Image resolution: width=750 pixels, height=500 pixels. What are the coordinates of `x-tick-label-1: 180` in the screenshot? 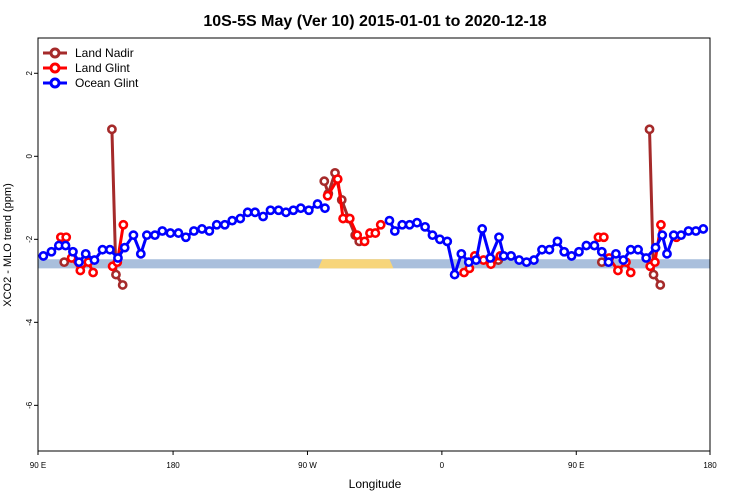 It's located at (173, 465).